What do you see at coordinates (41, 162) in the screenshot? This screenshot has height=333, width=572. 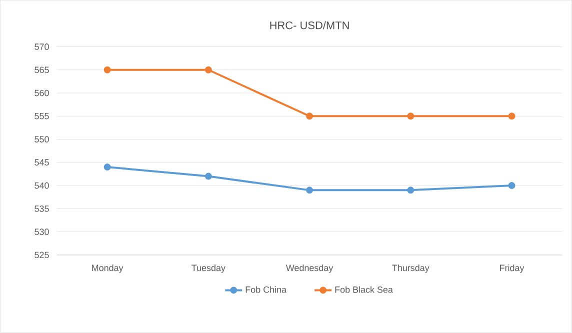 I see `y-tick-label: 545` at bounding box center [41, 162].